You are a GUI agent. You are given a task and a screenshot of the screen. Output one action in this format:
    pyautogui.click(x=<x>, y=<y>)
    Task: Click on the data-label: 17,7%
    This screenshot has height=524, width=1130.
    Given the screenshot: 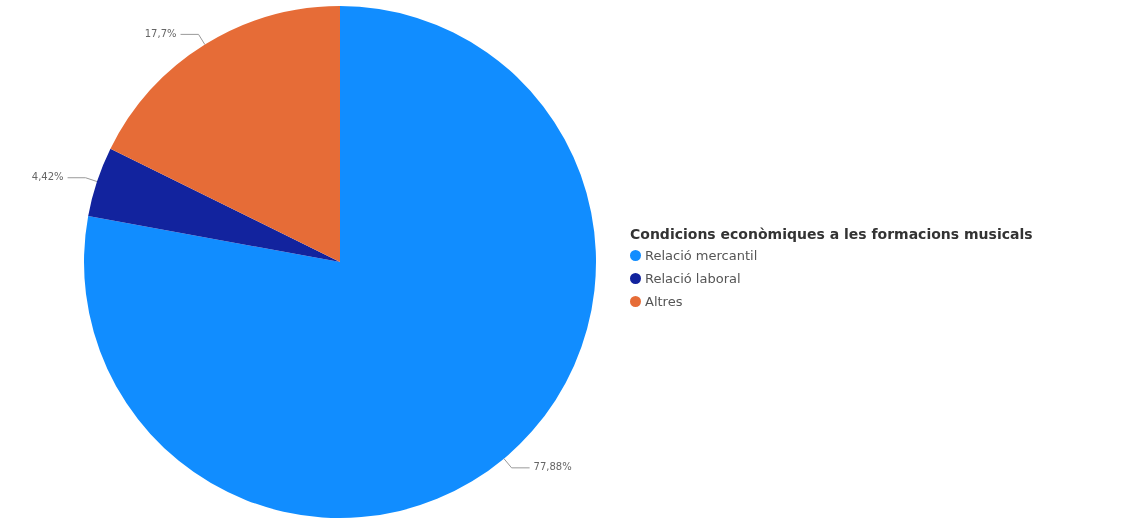 What is the action you would take?
    pyautogui.click(x=160, y=33)
    